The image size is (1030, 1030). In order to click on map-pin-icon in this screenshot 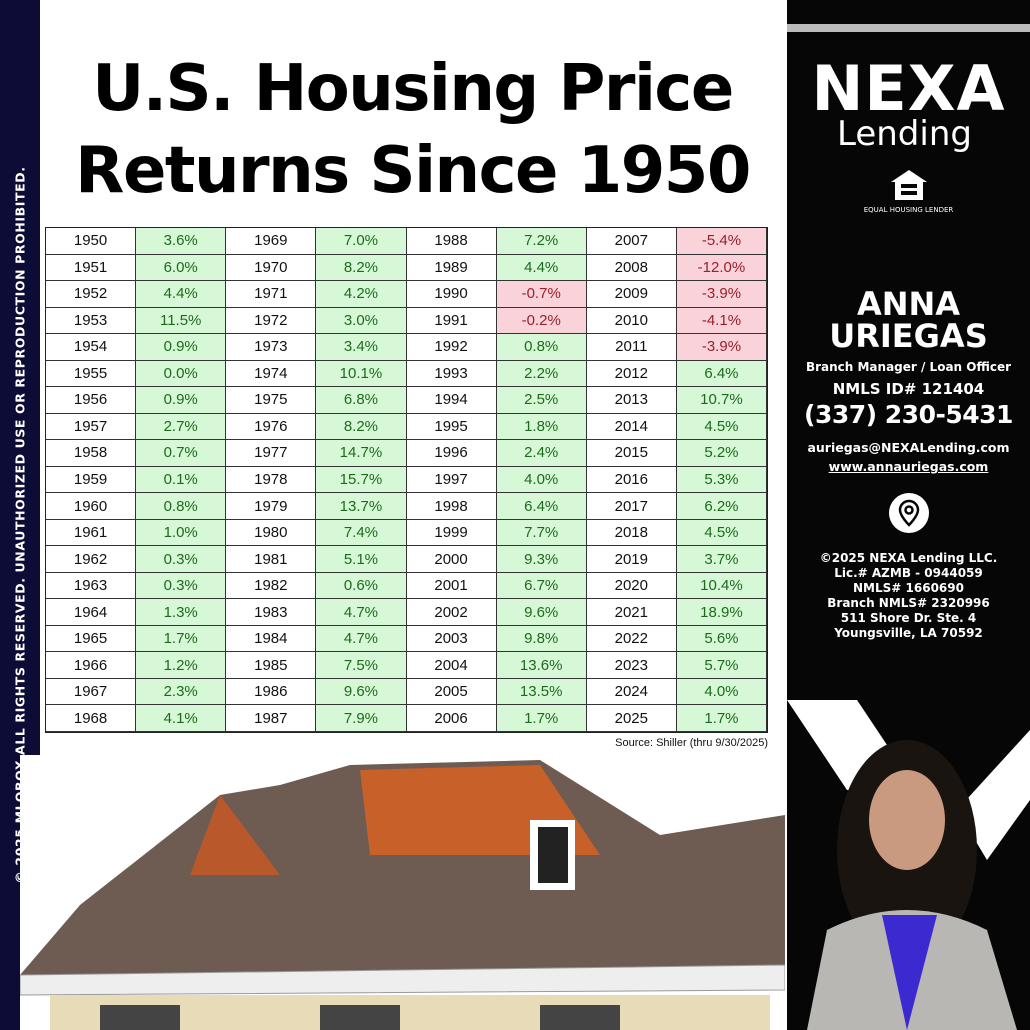, I will do `click(909, 513)`.